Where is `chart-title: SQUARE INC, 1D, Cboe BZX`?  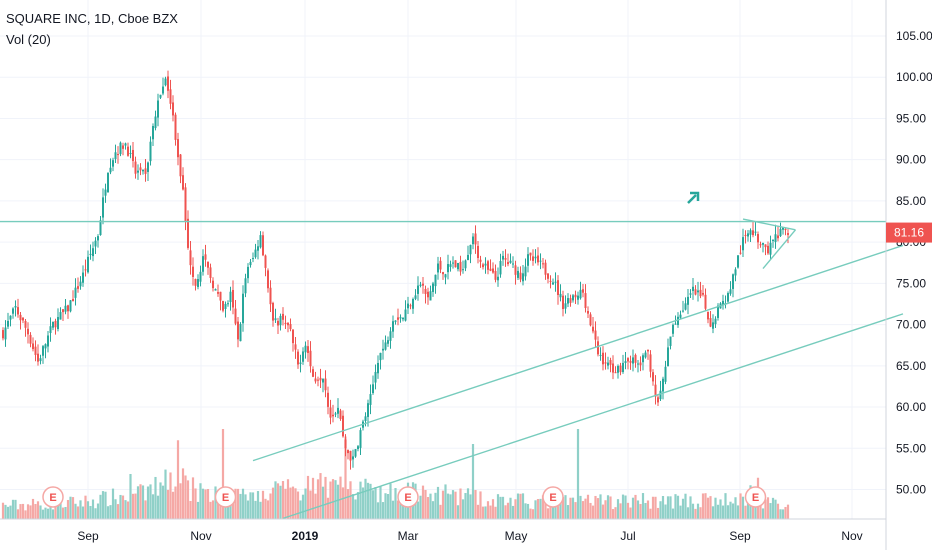
chart-title: SQUARE INC, 1D, Cboe BZX is located at coordinates (92, 18).